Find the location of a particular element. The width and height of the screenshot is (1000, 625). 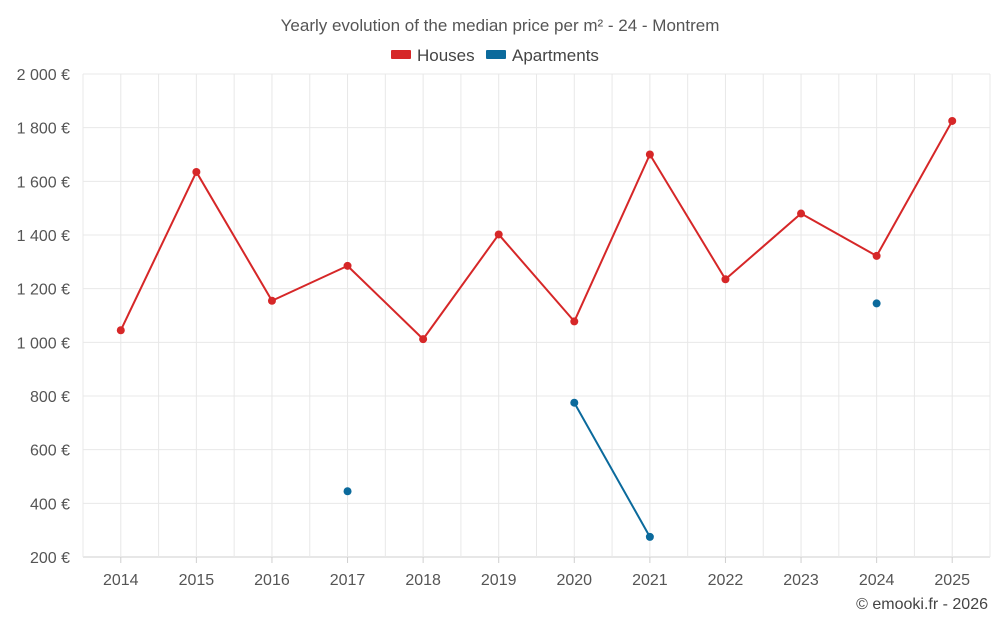

legend-swatch-houses is located at coordinates (401, 54).